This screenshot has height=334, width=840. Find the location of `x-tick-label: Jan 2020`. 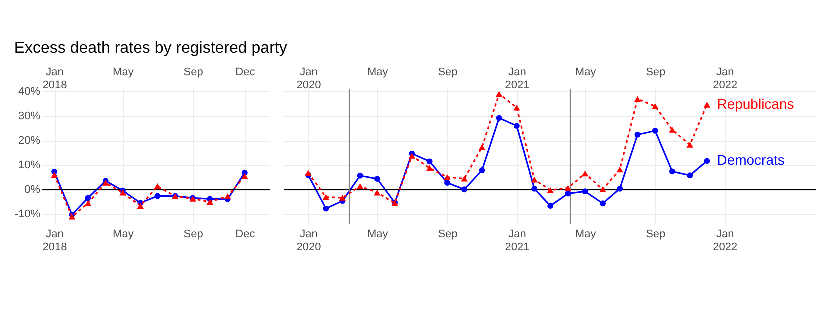

x-tick-label: Jan 2020 is located at coordinates (309, 79).